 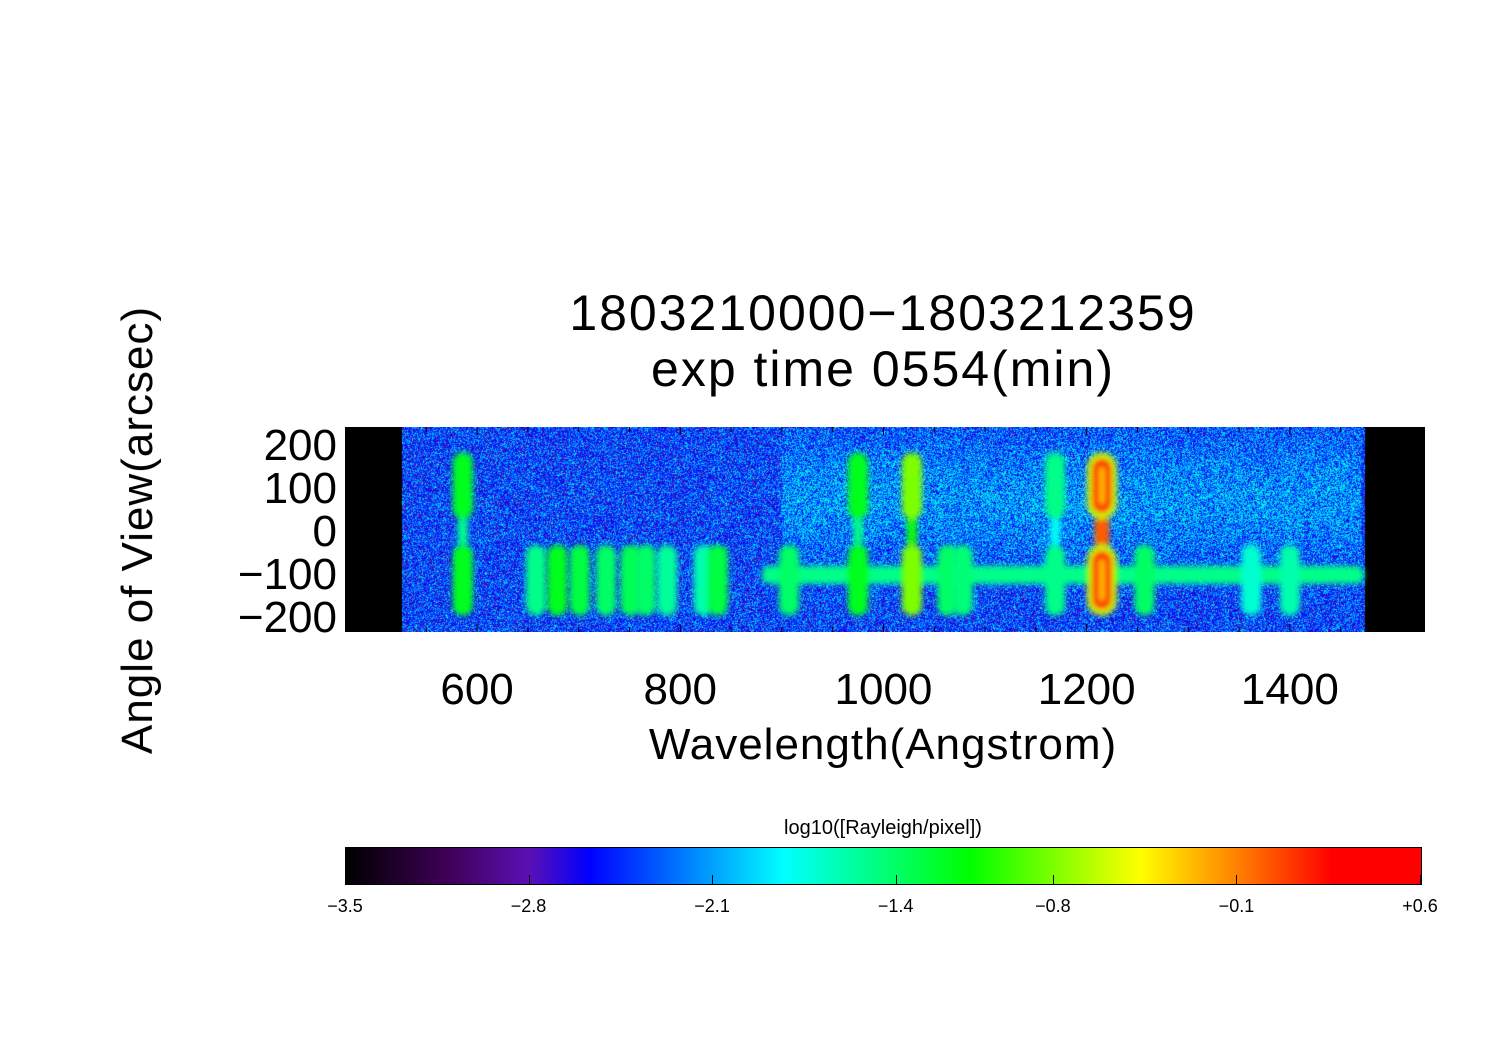 What do you see at coordinates (680, 689) in the screenshot?
I see `x-tick-label: 800` at bounding box center [680, 689].